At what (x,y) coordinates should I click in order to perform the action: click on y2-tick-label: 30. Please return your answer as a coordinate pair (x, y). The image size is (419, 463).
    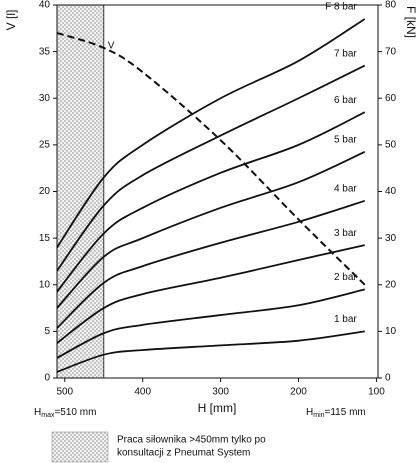
    Looking at the image, I should click on (391, 238).